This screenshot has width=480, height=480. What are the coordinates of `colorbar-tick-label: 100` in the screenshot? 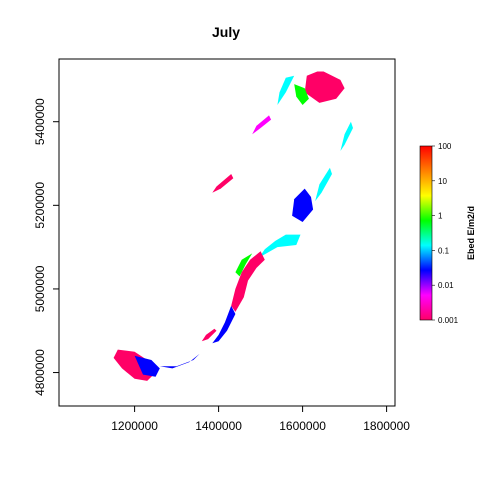 It's located at (445, 146).